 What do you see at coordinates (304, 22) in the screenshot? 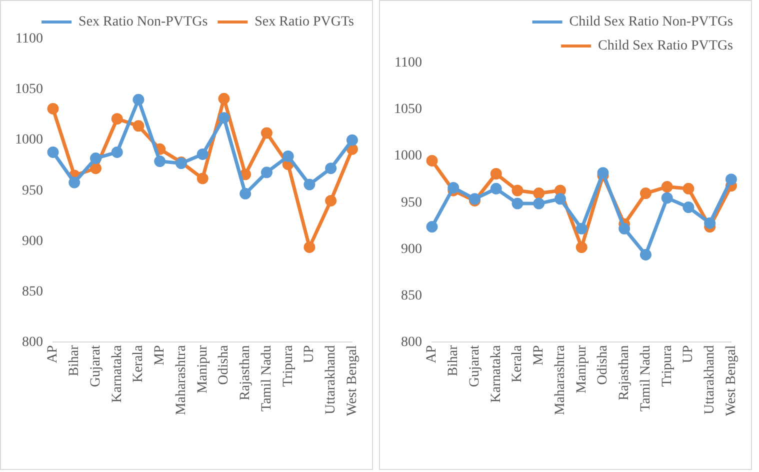
I see `legend-label: Sex Ratio PVGTs` at bounding box center [304, 22].